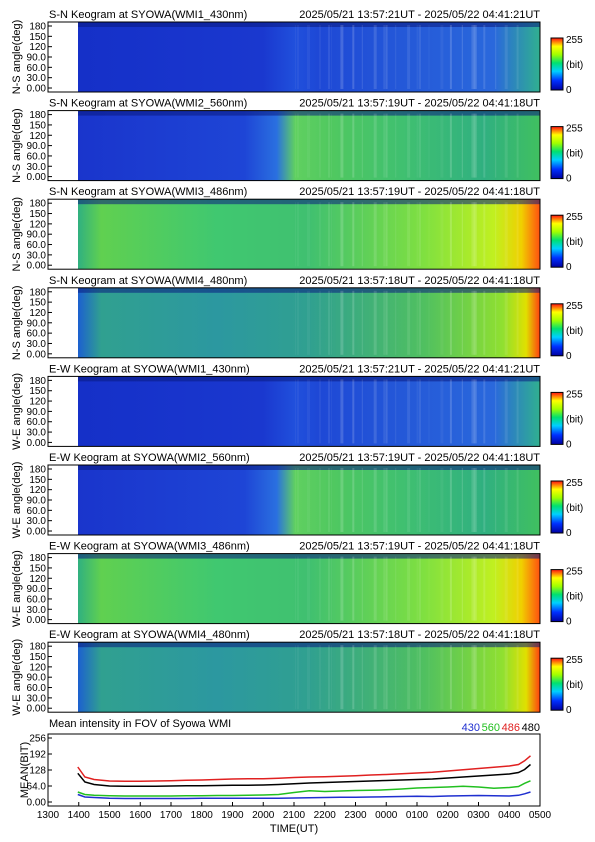 This screenshot has width=595, height=842. Describe the element at coordinates (232, 815) in the screenshot. I see `line-xtick-label: 1900` at that location.